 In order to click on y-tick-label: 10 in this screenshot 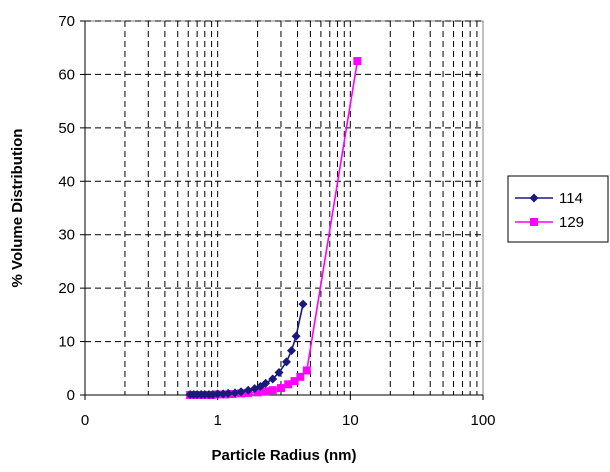, I will do `click(66, 342)`.